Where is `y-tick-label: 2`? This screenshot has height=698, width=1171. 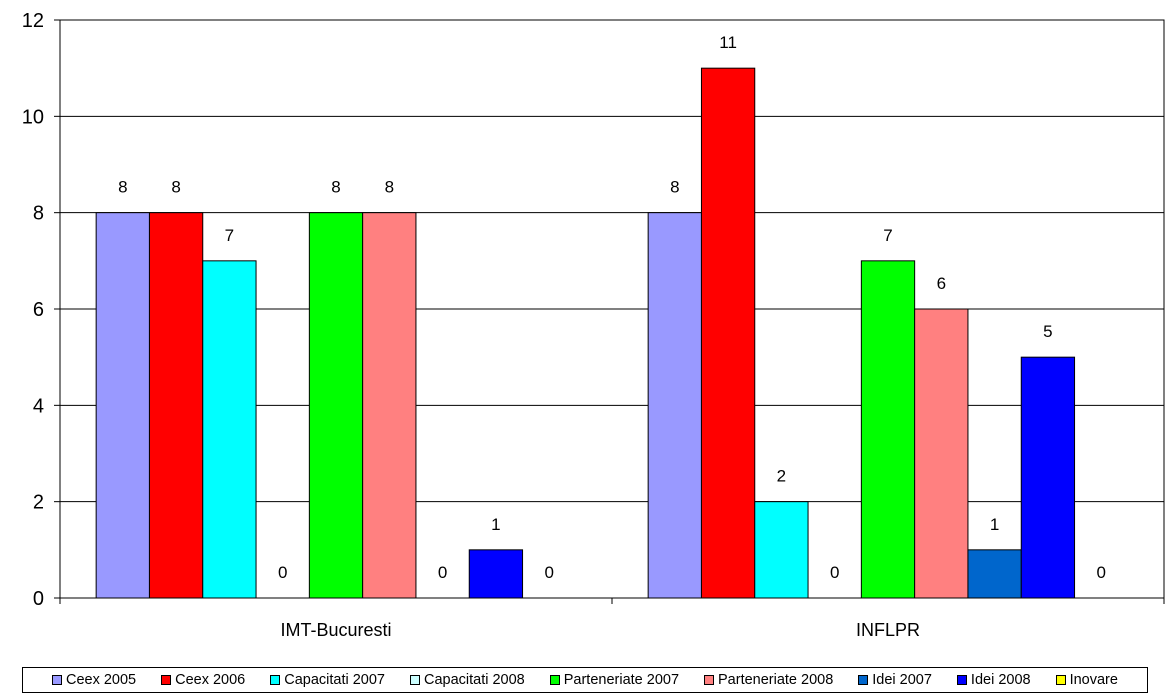 y-tick-label: 2 is located at coordinates (38, 503).